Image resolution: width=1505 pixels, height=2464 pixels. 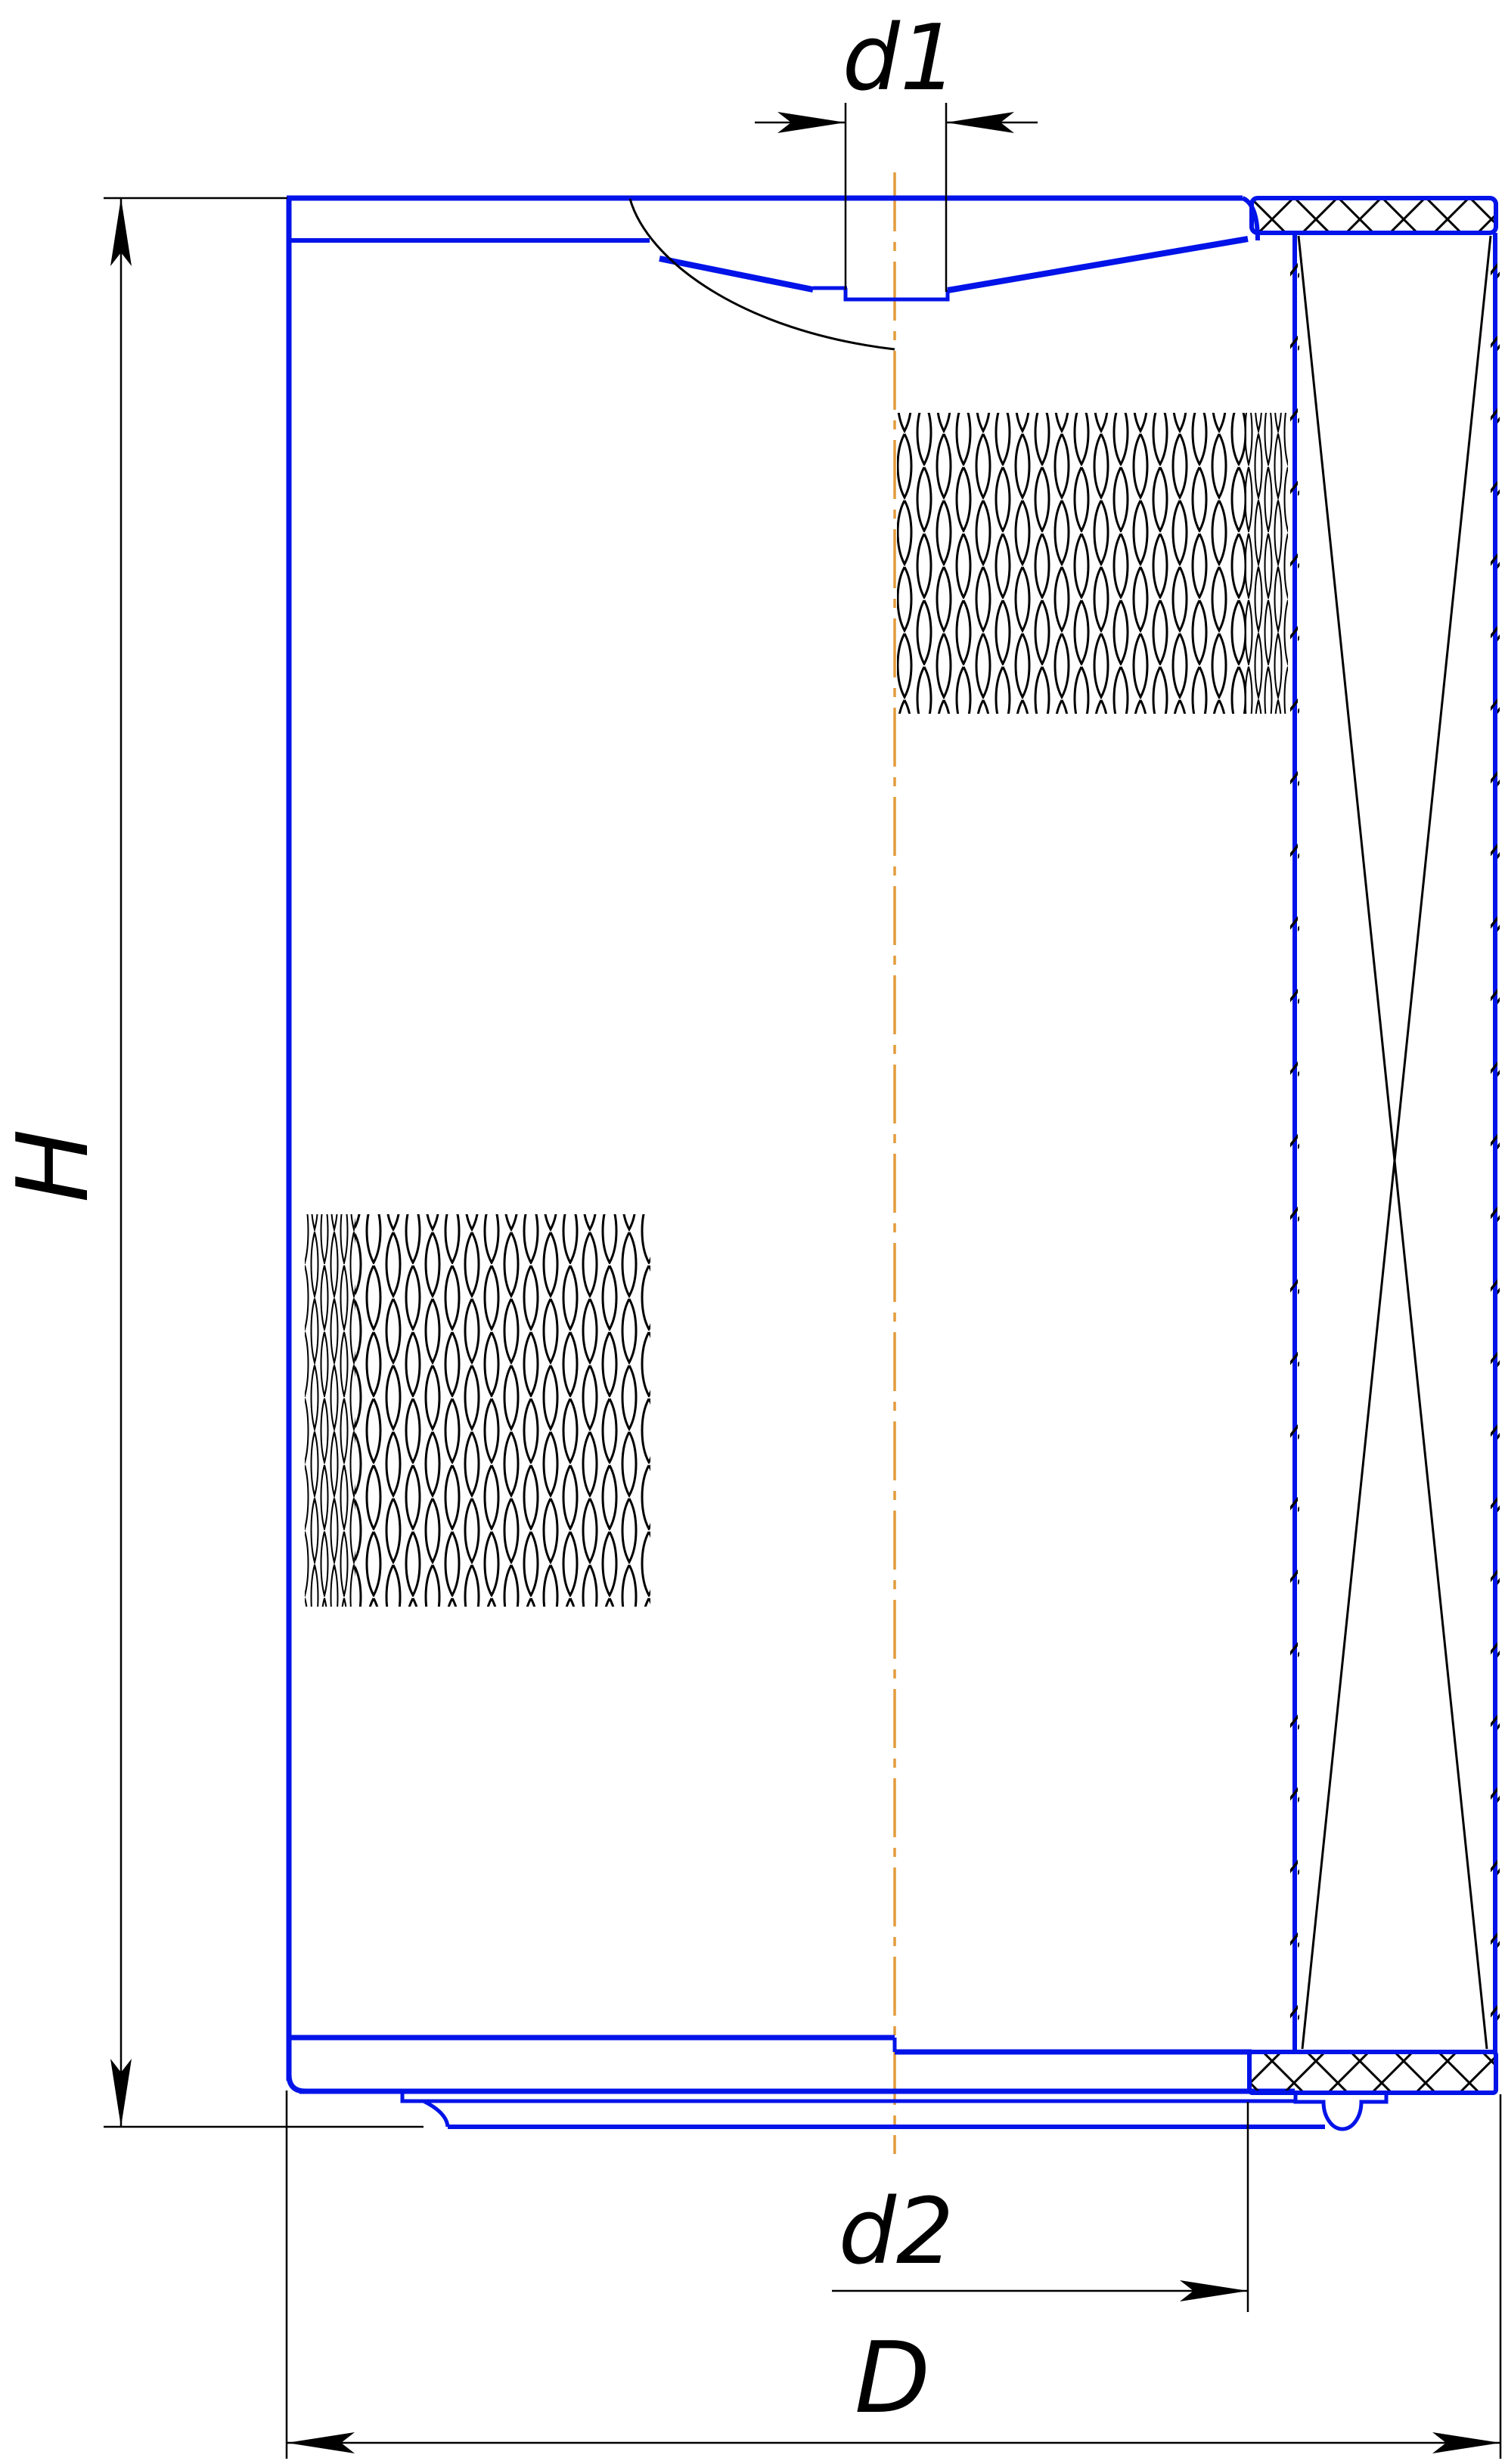 I want to click on D-label: D, so click(x=892, y=2377).